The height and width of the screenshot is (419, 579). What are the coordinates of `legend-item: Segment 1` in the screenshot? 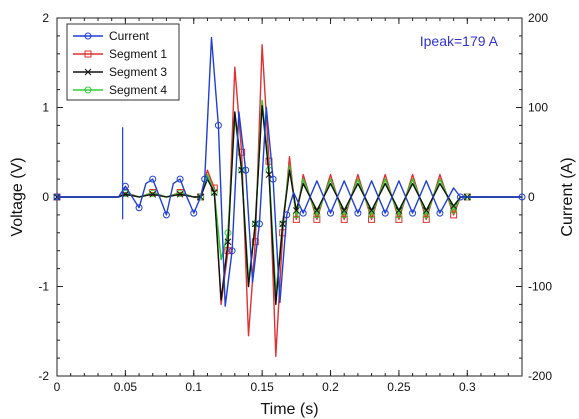 It's located at (120, 54).